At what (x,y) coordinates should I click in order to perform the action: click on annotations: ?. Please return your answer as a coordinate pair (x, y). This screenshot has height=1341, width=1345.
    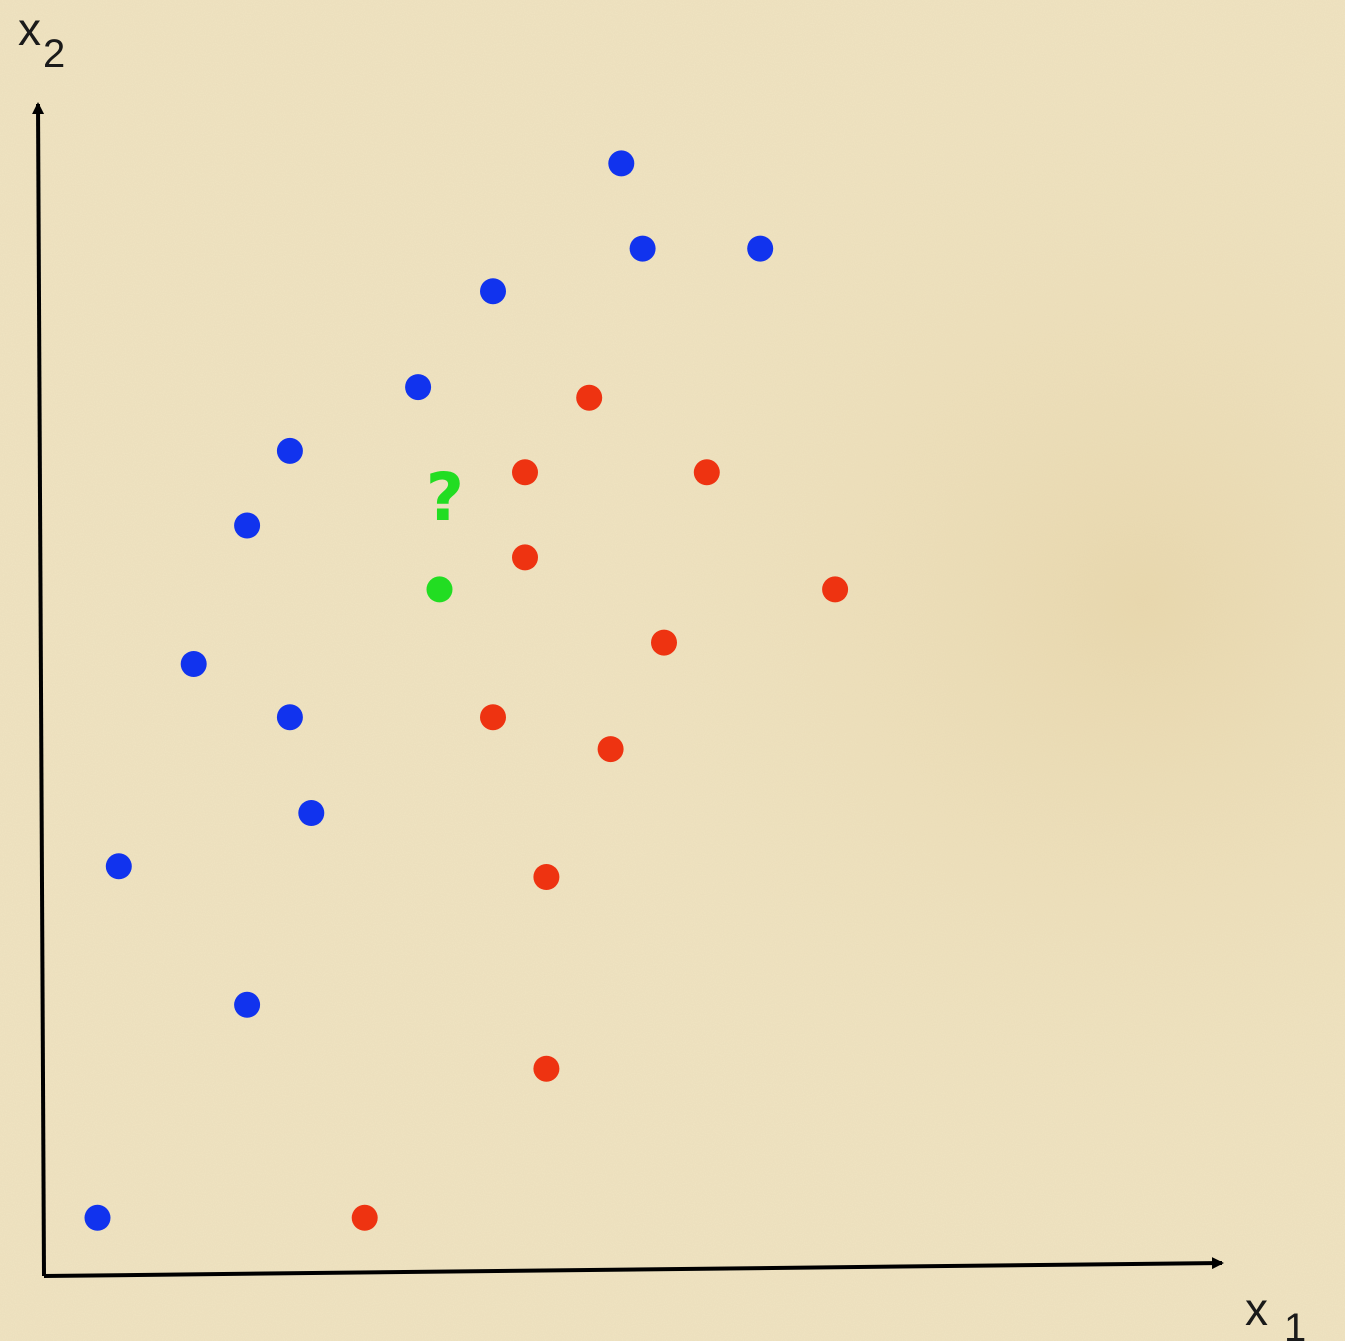
    Looking at the image, I should click on (445, 497).